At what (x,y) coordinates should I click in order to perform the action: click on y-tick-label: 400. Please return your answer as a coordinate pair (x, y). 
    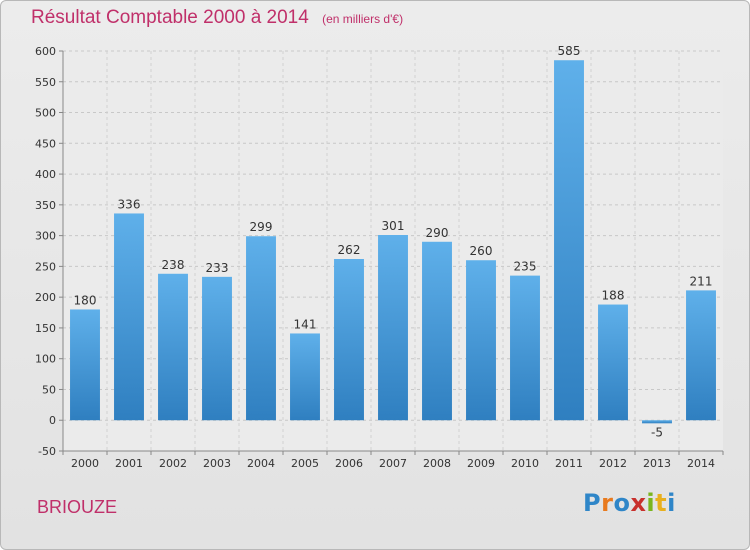
    Looking at the image, I should click on (45, 174).